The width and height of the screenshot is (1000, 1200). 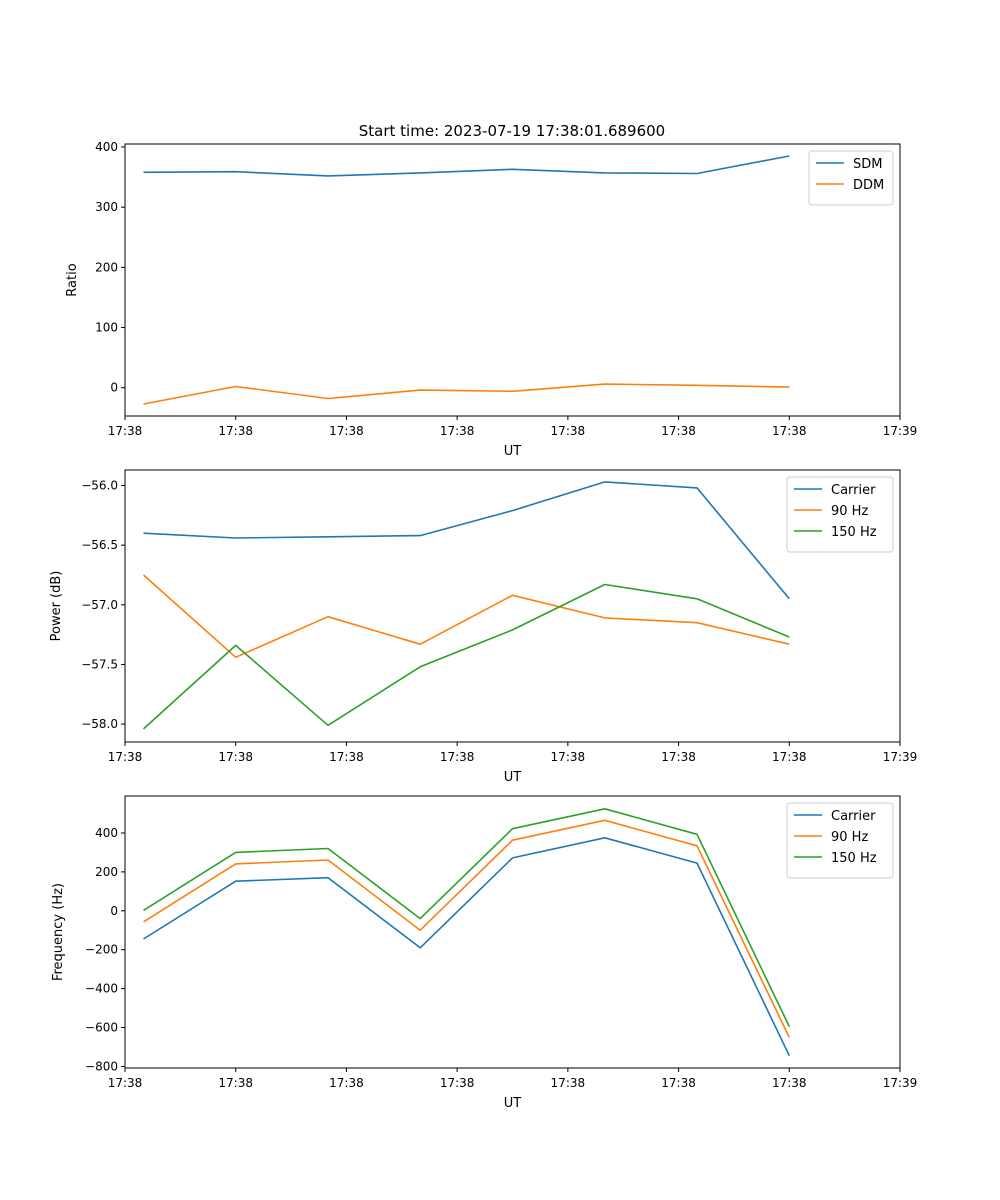 I want to click on y-axis-label: Frequency (Hz), so click(x=58, y=932).